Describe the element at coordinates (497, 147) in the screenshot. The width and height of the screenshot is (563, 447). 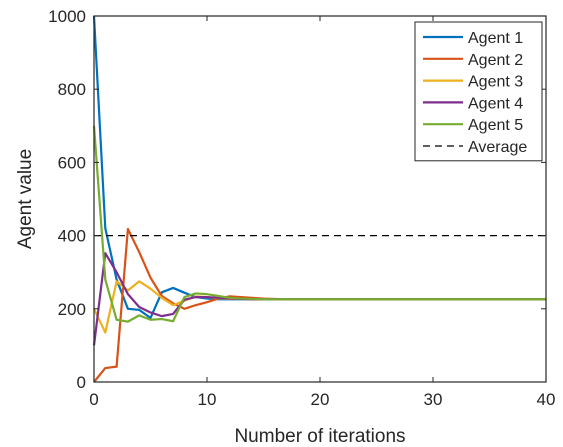
I see `legend-label: Average` at that location.